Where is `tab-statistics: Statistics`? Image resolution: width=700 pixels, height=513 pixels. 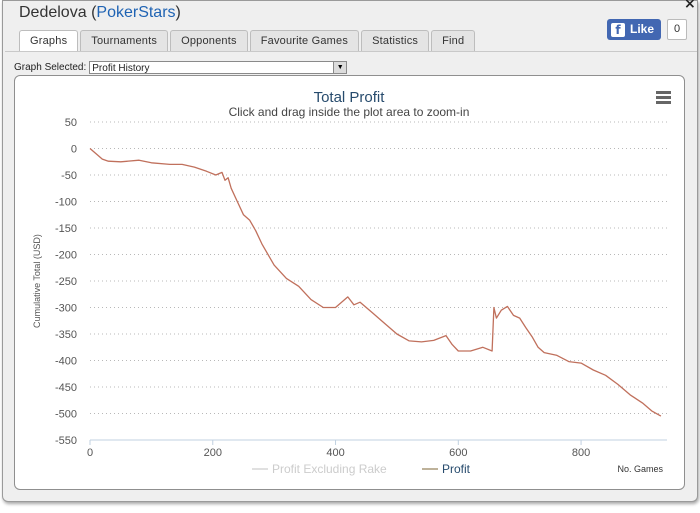 tab-statistics: Statistics is located at coordinates (395, 40).